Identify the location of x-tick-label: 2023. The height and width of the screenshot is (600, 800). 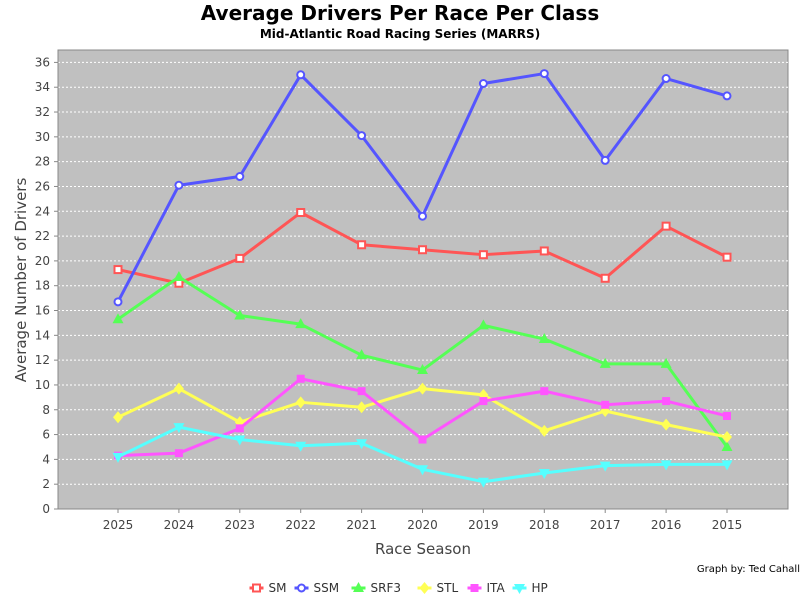
(240, 525).